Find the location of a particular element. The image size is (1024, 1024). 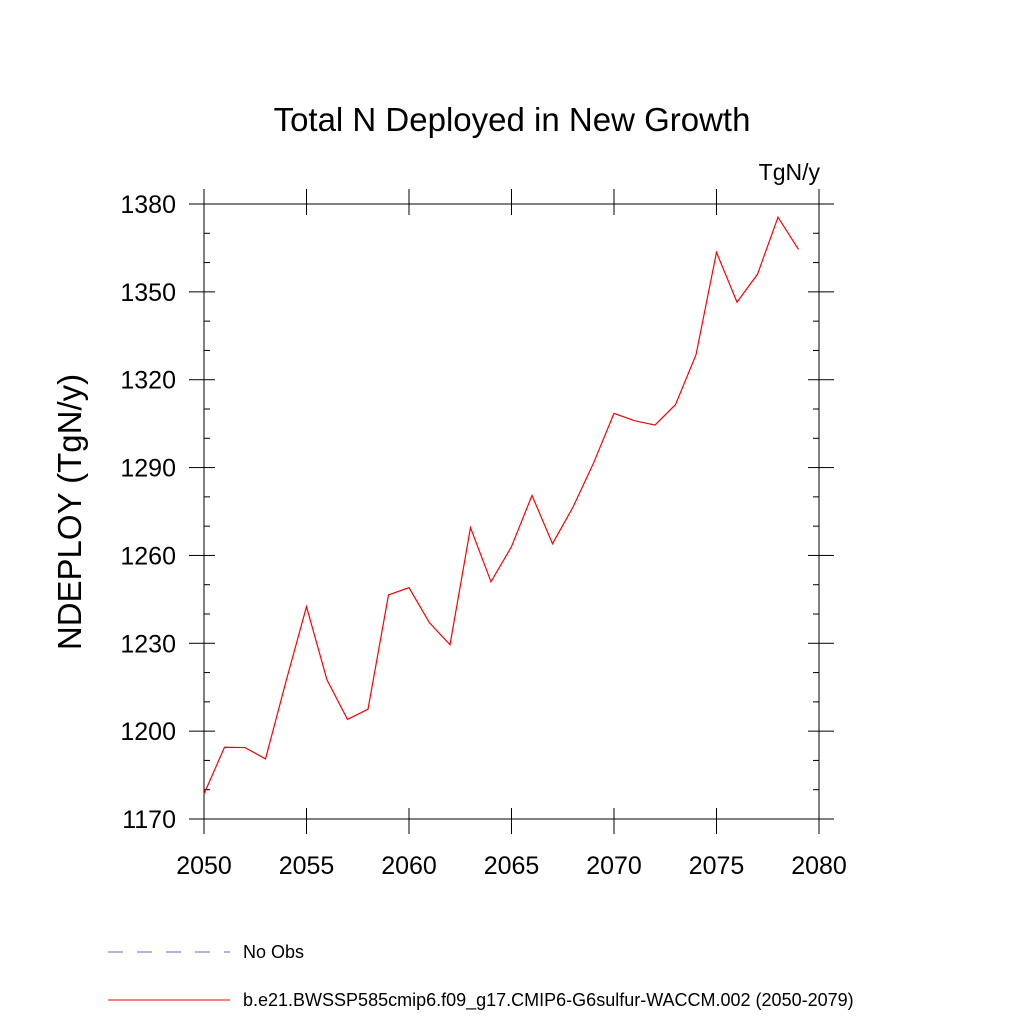

y-tick-label: 1350 is located at coordinates (148, 293).